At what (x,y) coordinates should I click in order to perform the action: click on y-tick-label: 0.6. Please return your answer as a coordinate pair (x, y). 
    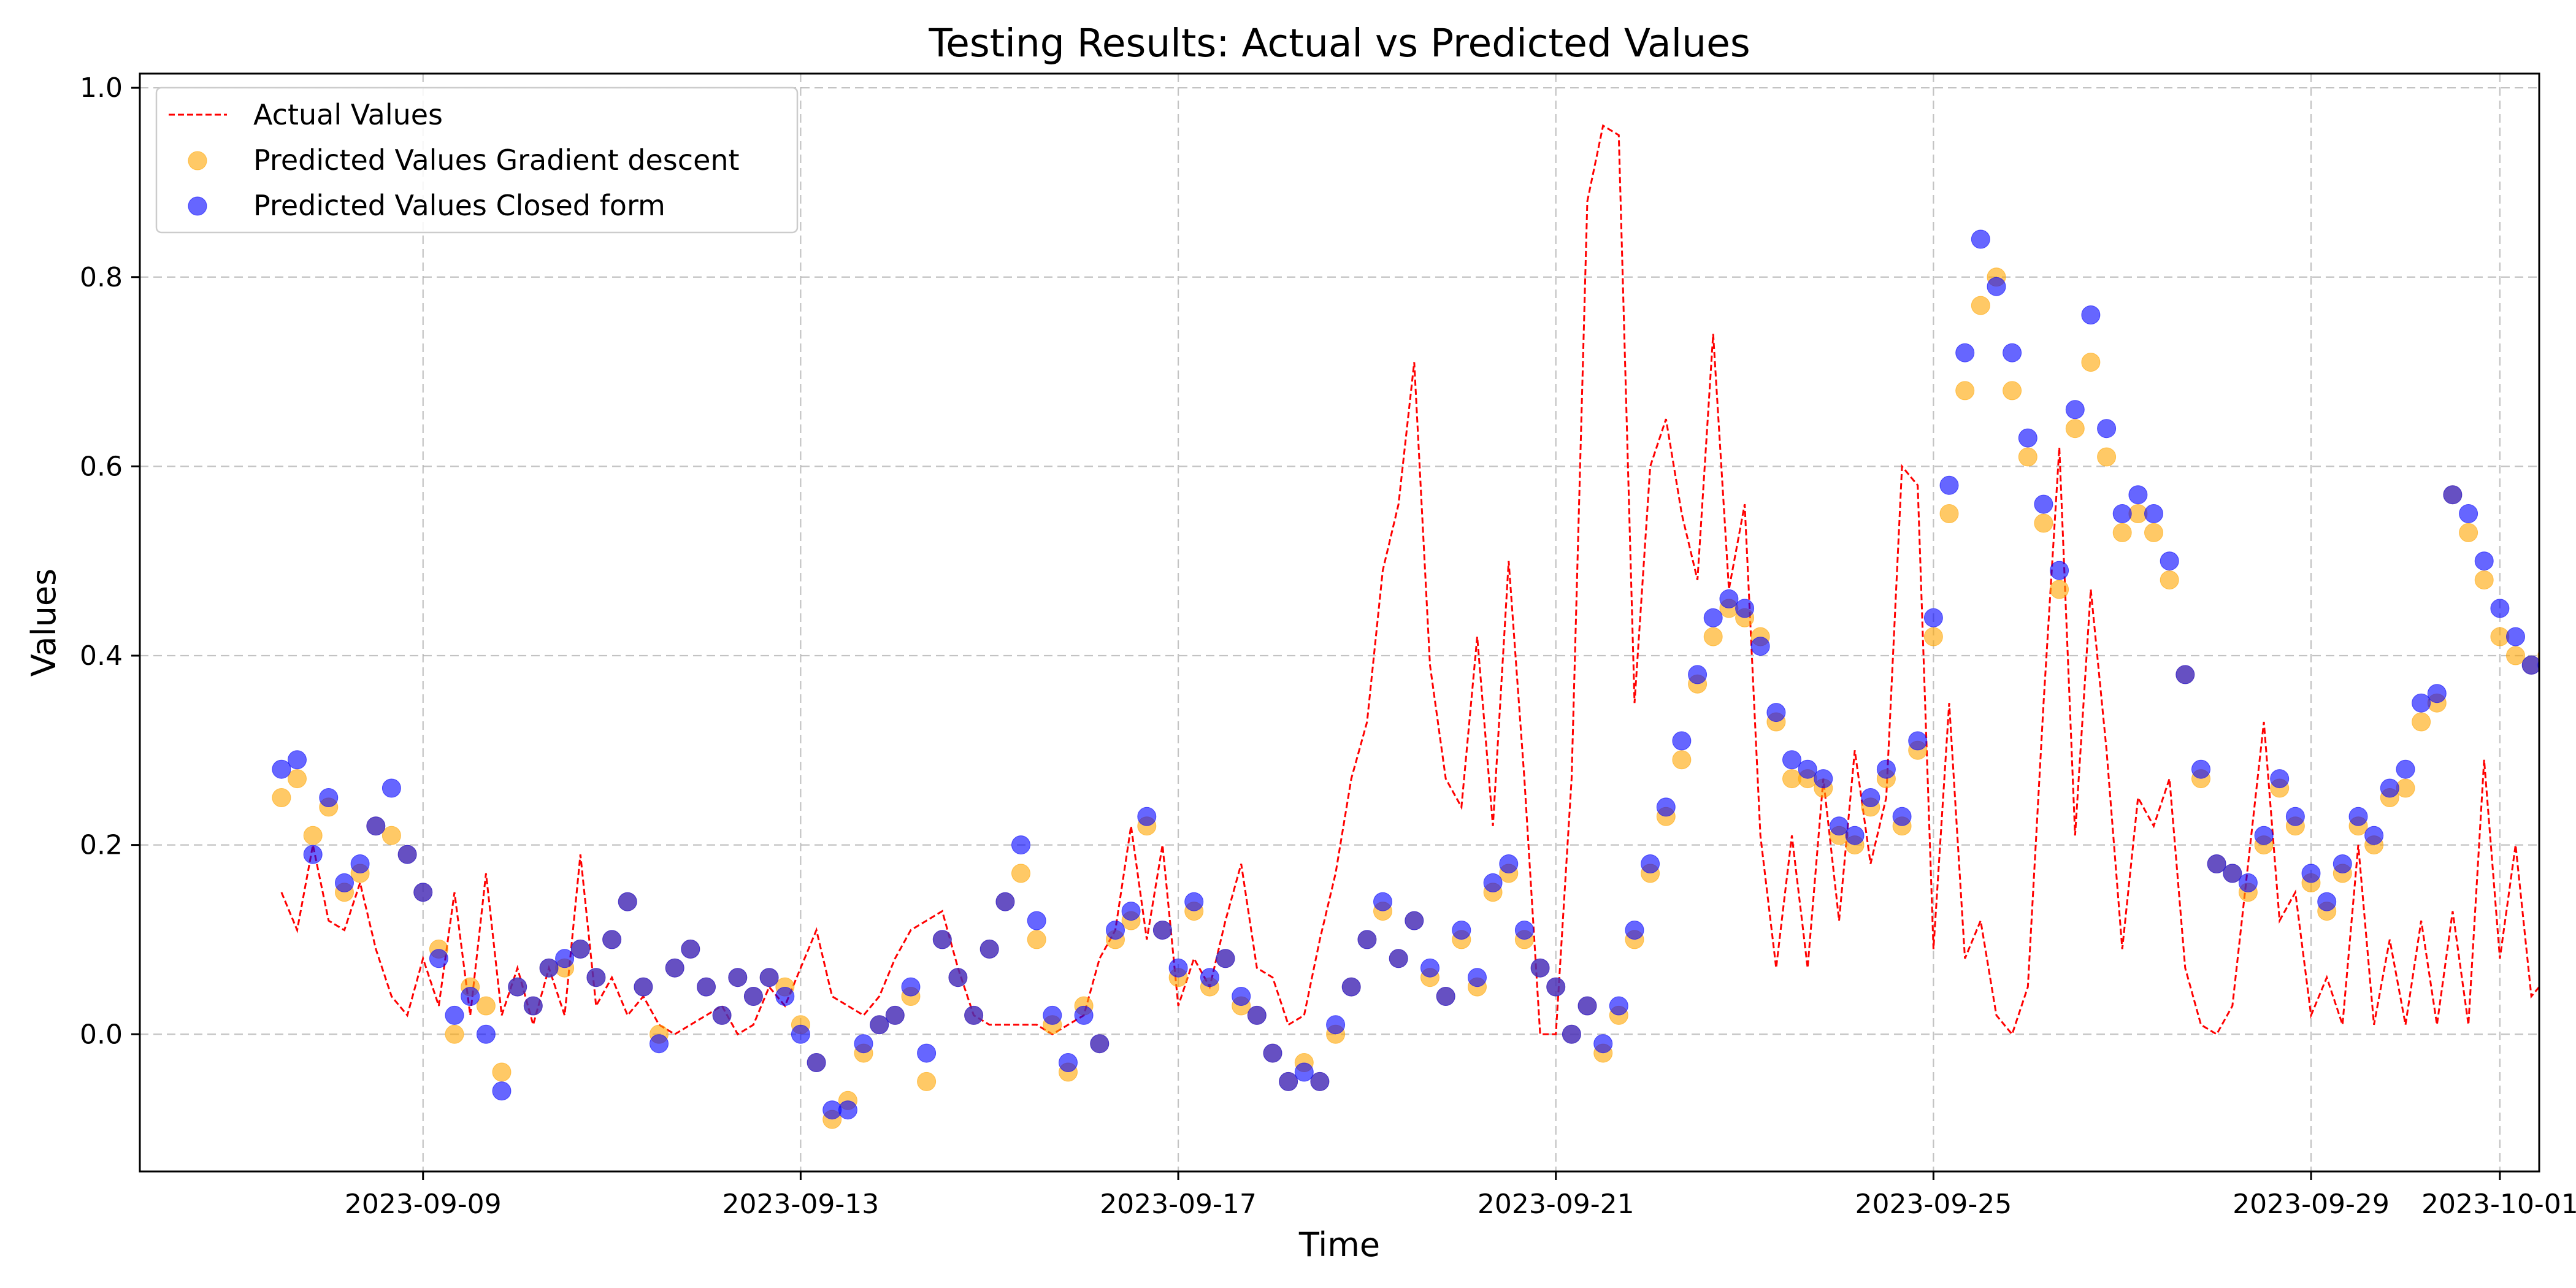
    Looking at the image, I should click on (101, 466).